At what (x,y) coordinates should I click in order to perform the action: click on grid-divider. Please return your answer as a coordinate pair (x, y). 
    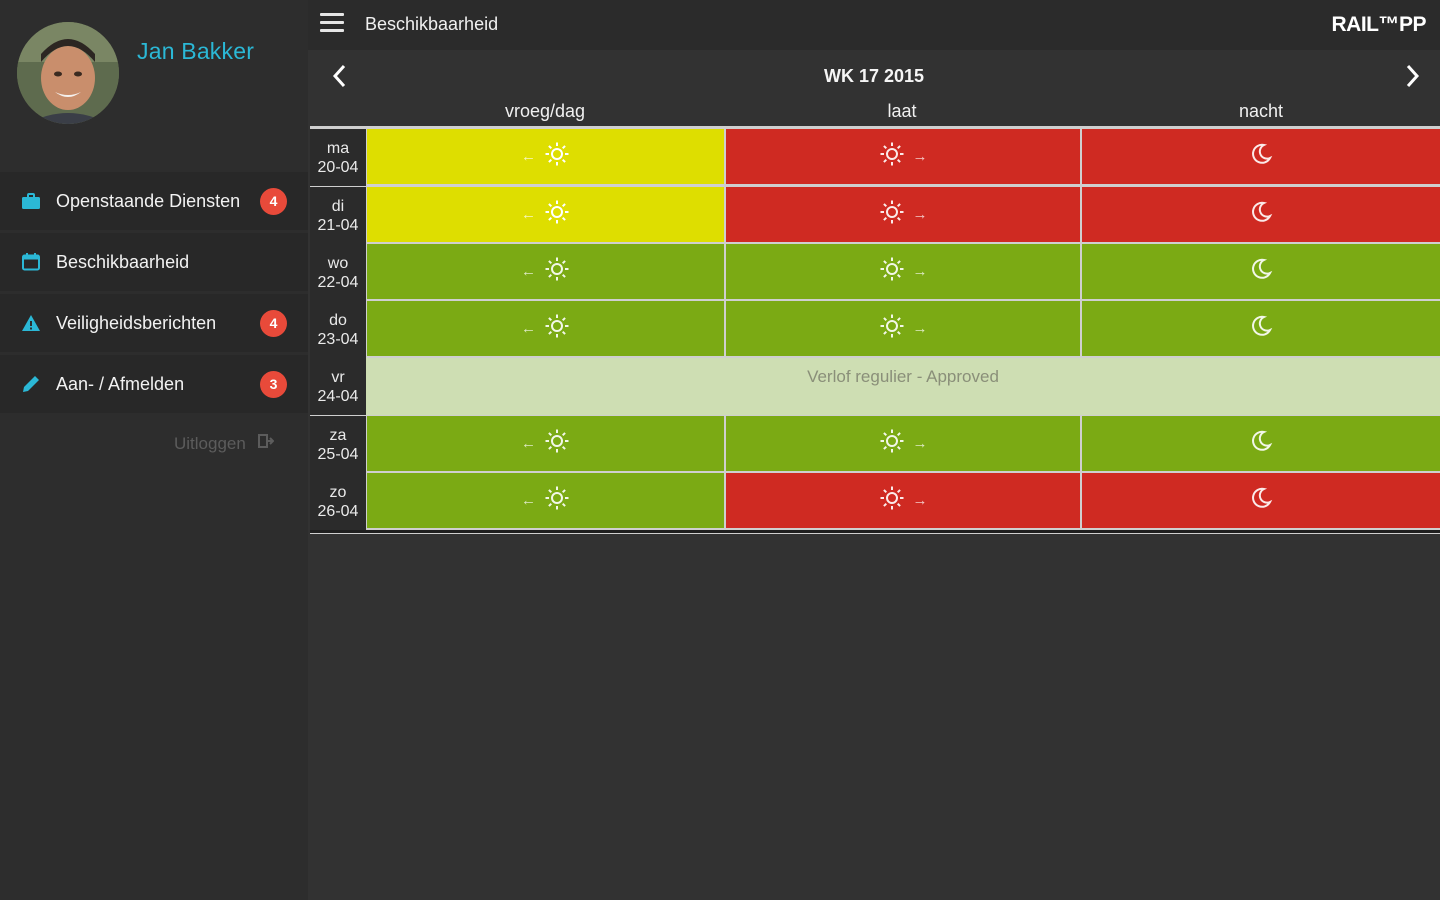
    Looking at the image, I should click on (875, 531).